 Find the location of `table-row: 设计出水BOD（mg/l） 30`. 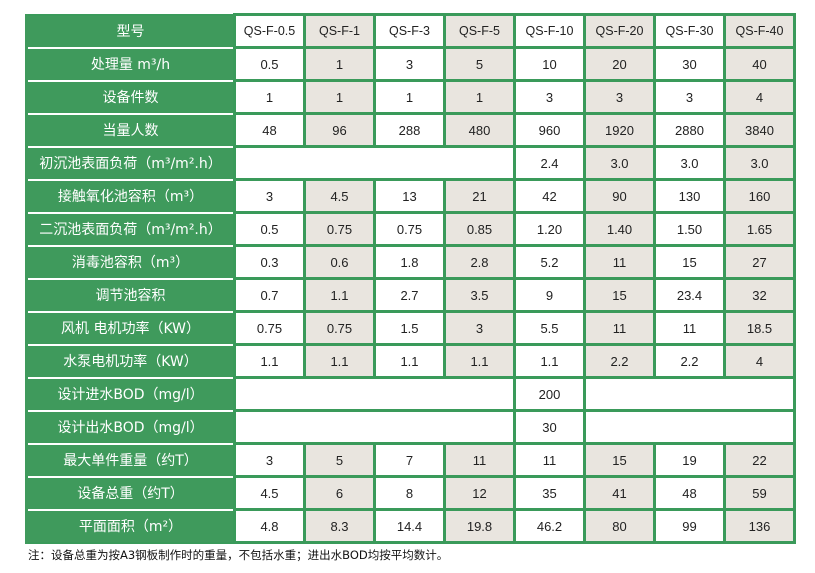

table-row: 设计出水BOD（mg/l） 30 is located at coordinates (410, 427).